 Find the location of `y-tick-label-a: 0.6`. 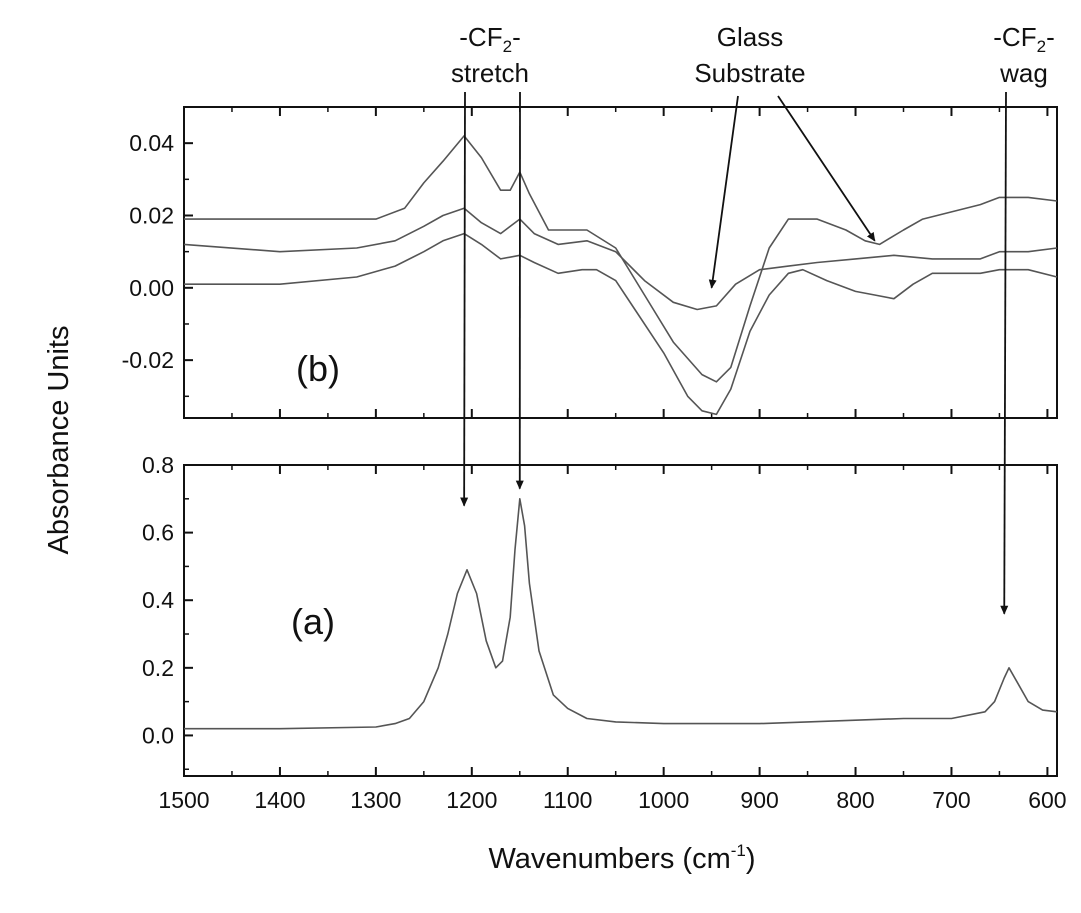

y-tick-label-a: 0.6 is located at coordinates (158, 533).